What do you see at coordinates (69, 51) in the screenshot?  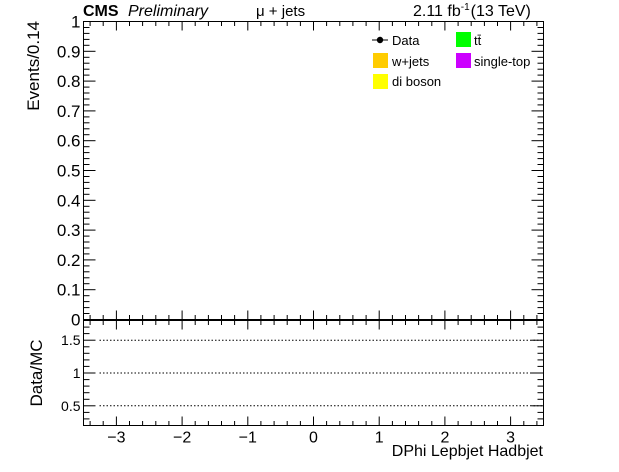 I see `main-y-tick-label: 0.9` at bounding box center [69, 51].